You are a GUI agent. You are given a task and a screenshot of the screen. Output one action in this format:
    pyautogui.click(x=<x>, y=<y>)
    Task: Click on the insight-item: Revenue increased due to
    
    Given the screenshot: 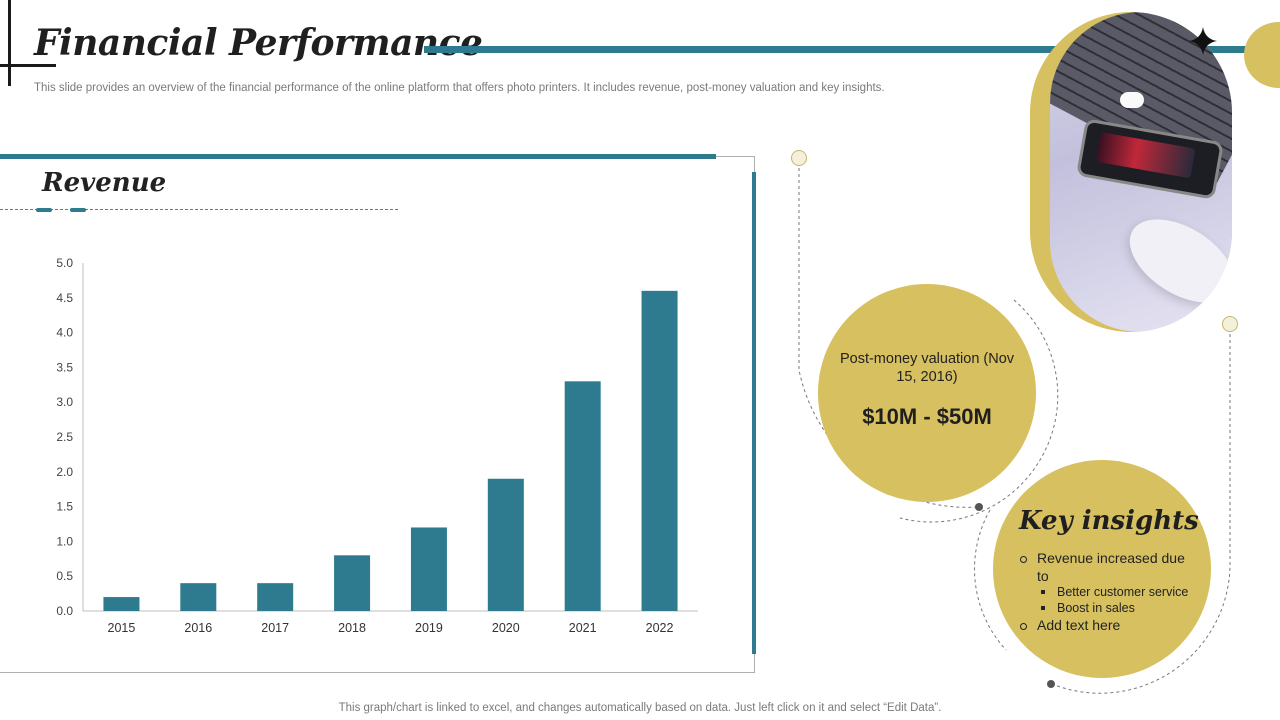 What is the action you would take?
    pyautogui.click(x=1111, y=567)
    